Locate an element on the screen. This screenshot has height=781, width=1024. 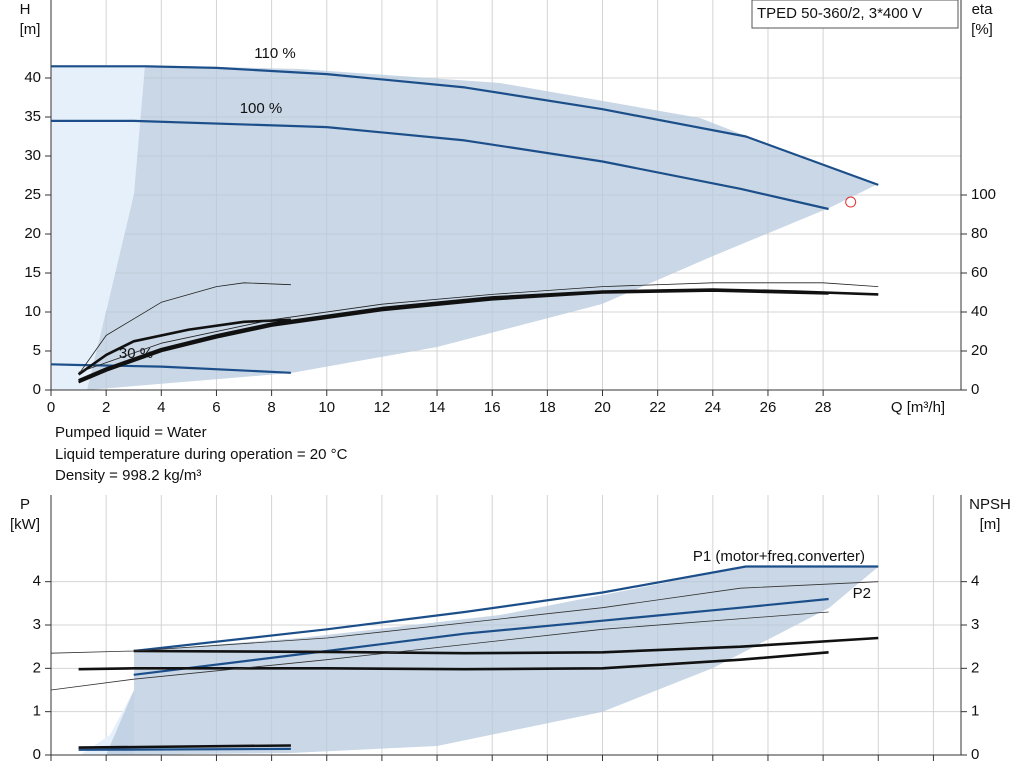
curve-label: 100 % is located at coordinates (261, 108).